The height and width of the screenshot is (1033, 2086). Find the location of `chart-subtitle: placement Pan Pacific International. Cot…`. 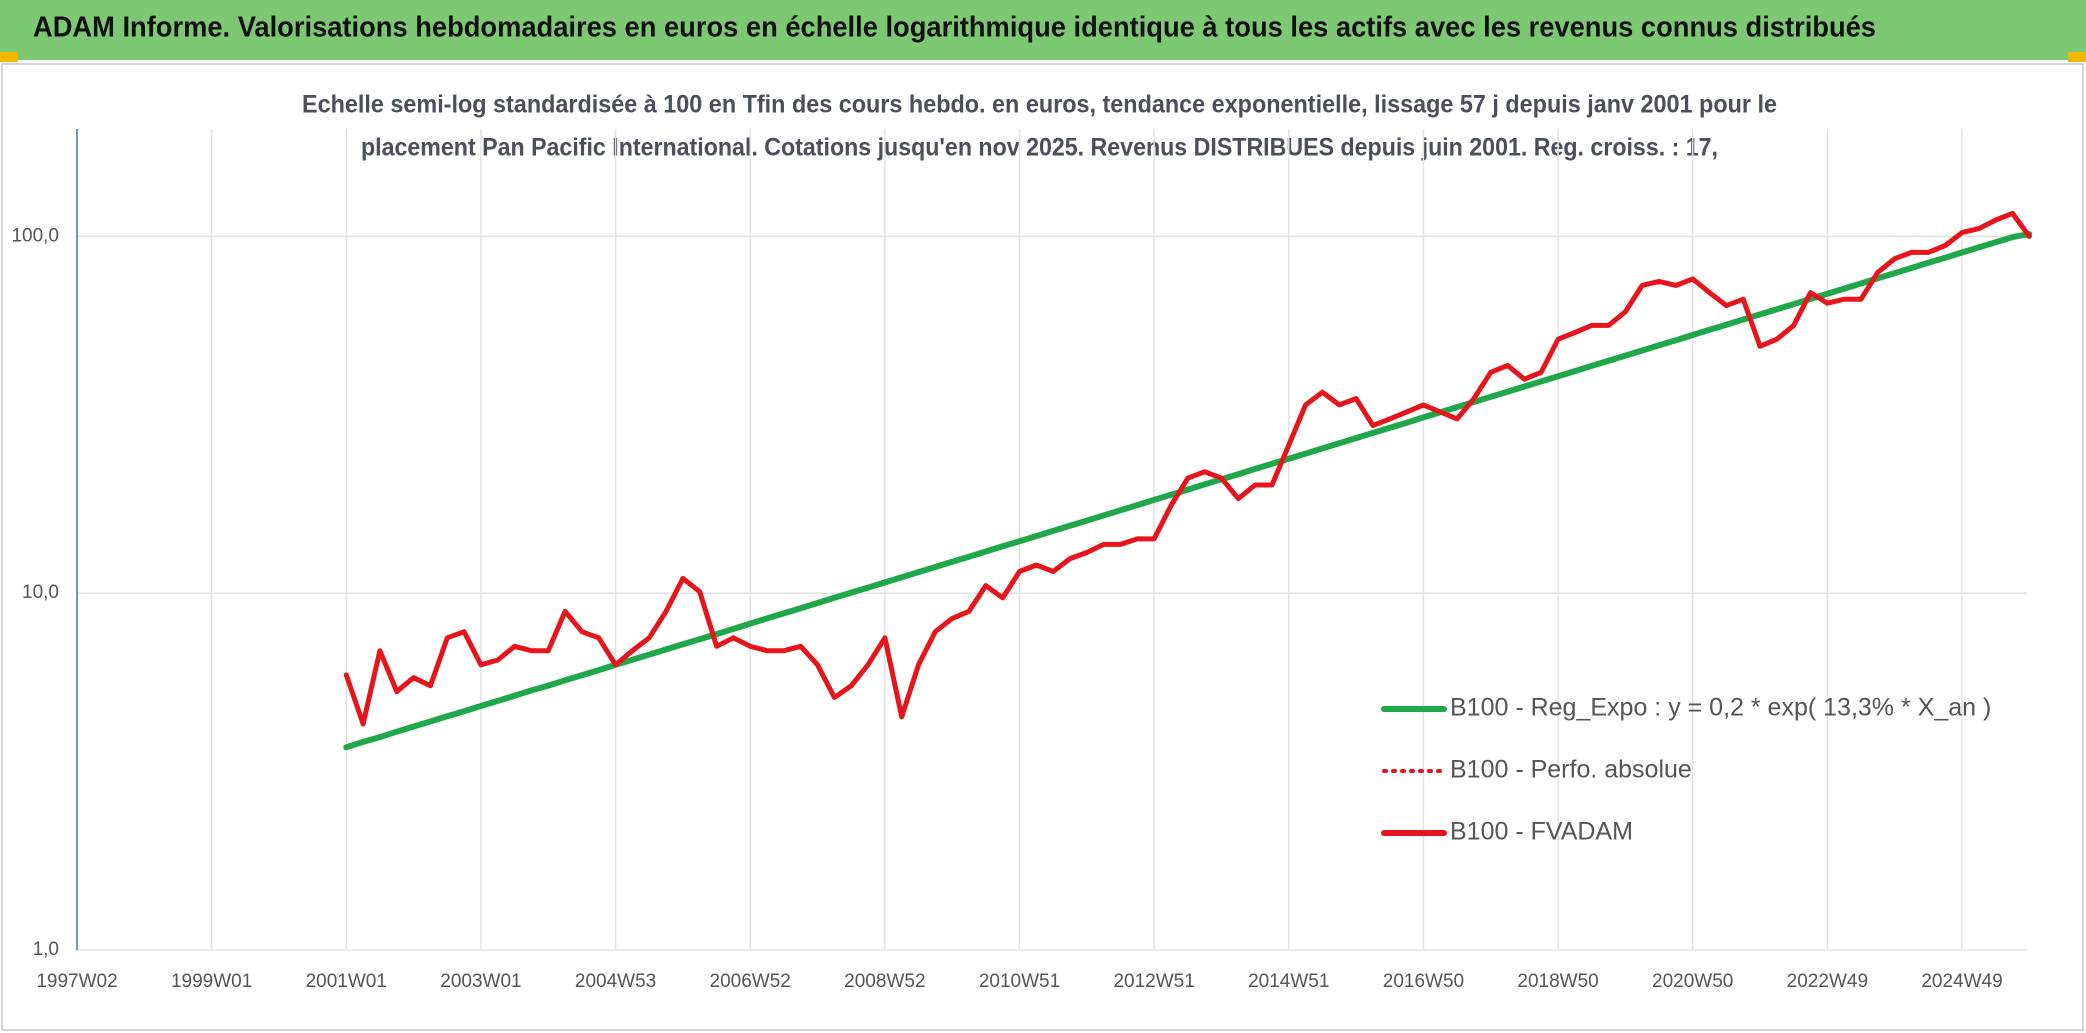

chart-subtitle: placement Pan Pacific International. Cot… is located at coordinates (1039, 148).